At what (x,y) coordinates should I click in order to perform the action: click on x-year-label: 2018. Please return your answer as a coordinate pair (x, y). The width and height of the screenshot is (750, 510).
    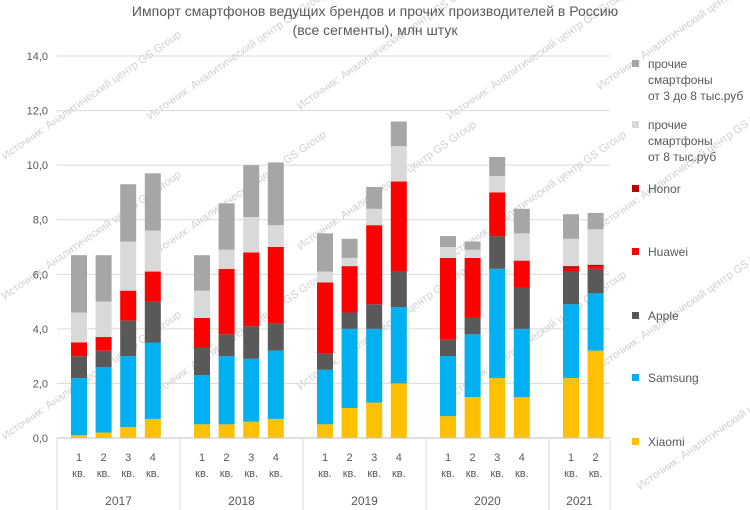
    Looking at the image, I should click on (241, 501).